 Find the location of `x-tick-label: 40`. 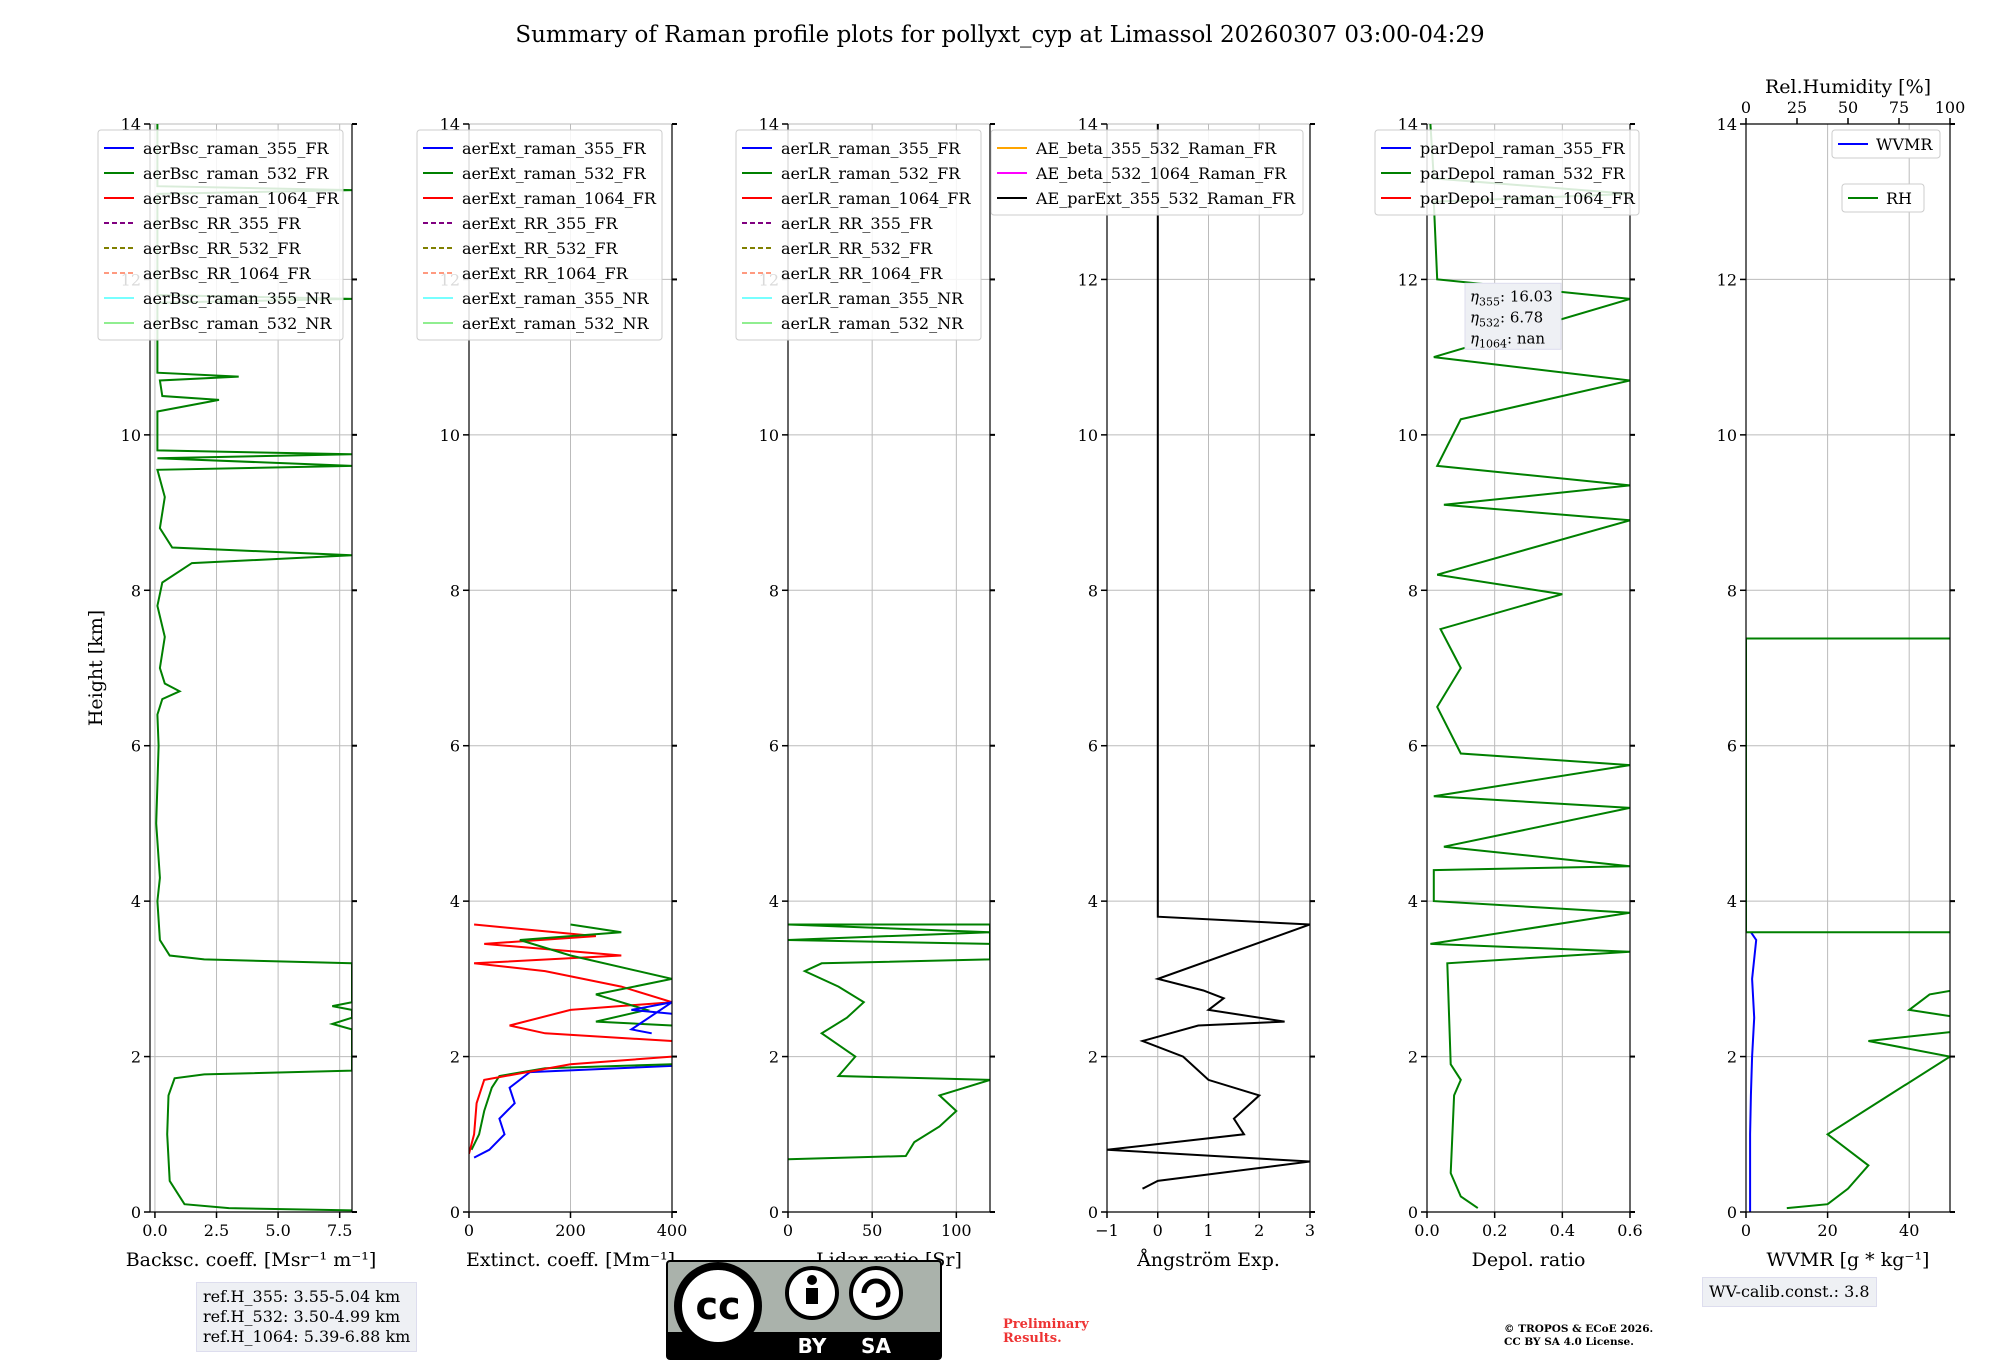

x-tick-label: 40 is located at coordinates (1909, 1230).